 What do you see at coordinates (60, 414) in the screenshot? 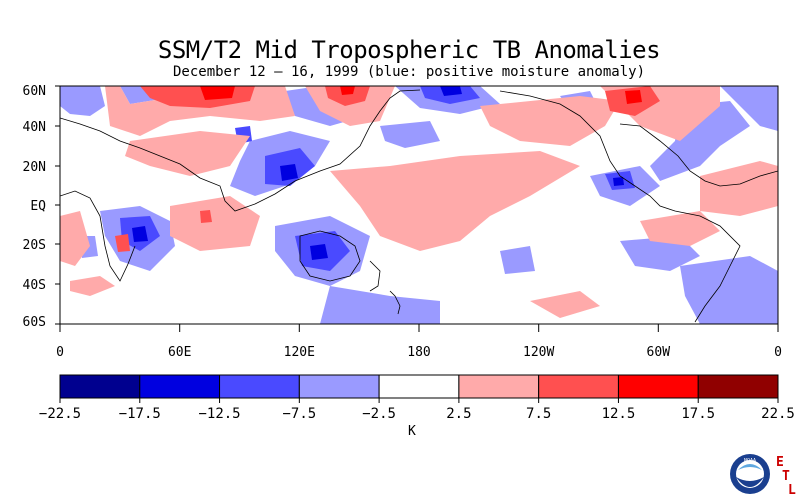
I see `colorbar-tick-label: −22.5` at bounding box center [60, 414].